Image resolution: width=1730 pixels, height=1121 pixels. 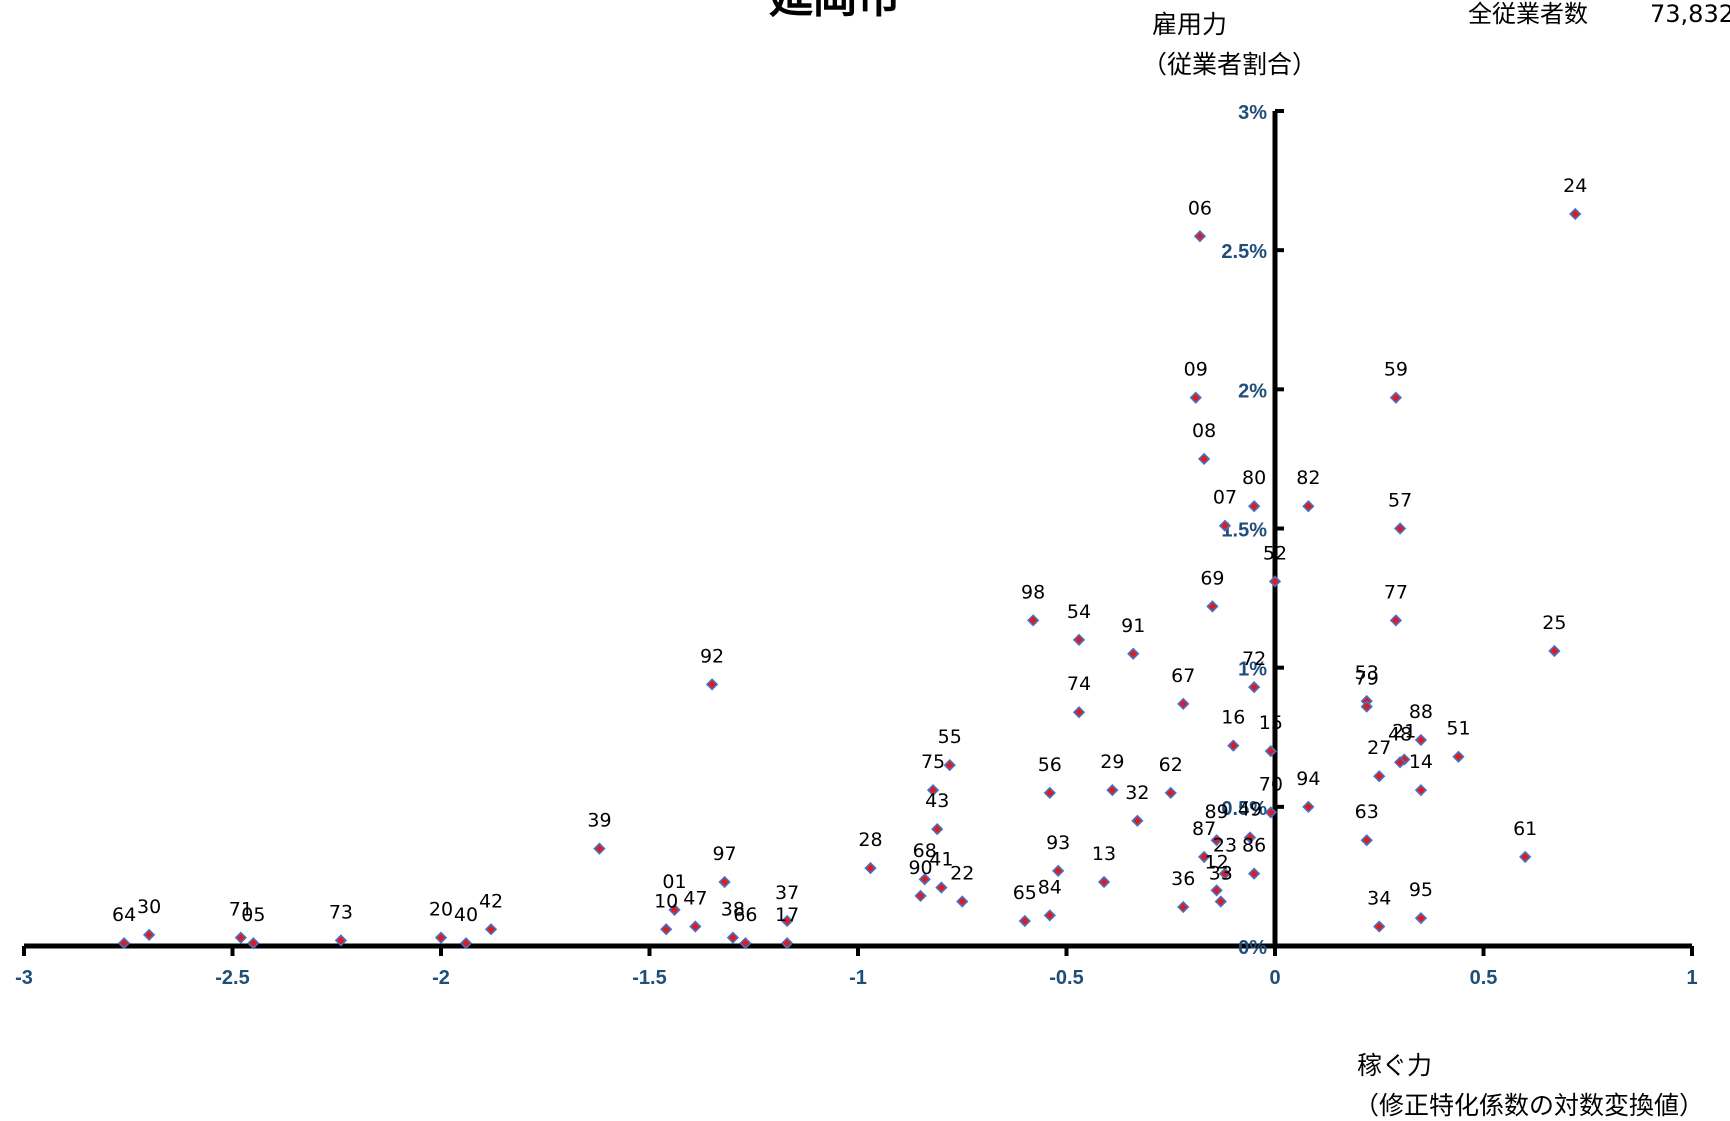 I want to click on x-tick-label: -3, so click(x=24, y=978).